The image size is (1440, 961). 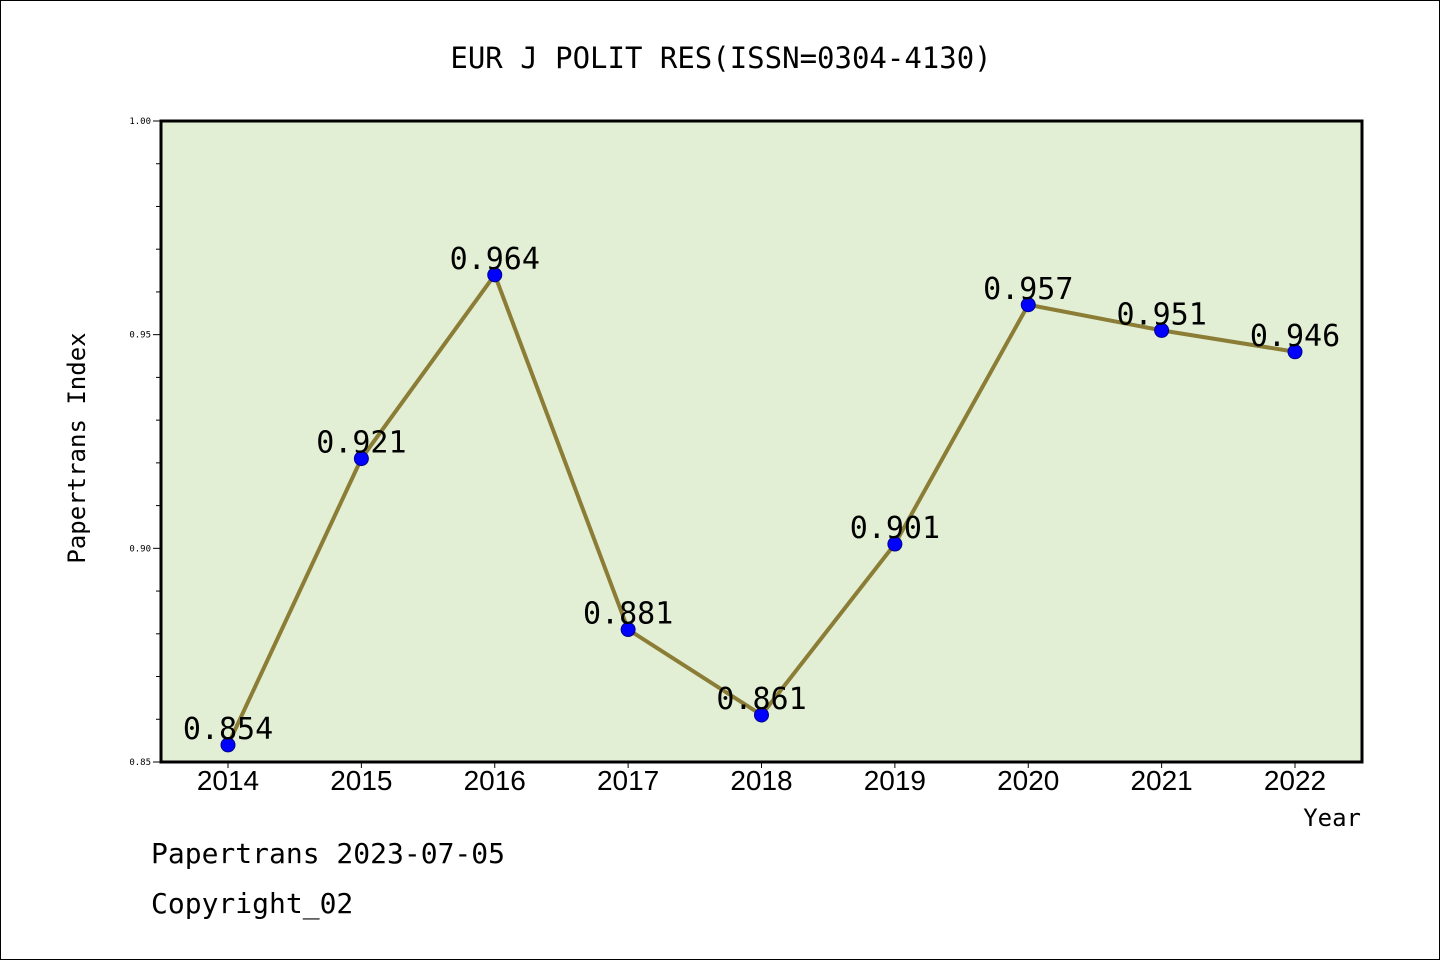 I want to click on y-tick-label: 1.00, so click(x=140, y=122).